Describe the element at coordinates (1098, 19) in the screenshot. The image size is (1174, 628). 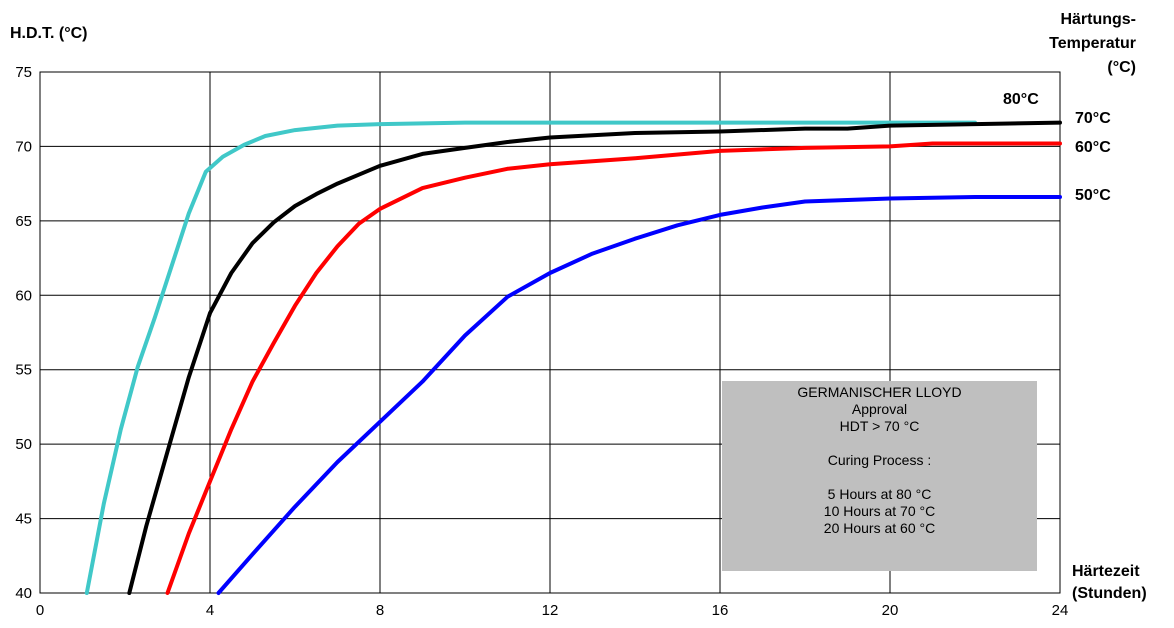
I see `legend-title-line-1: Härtungs-` at that location.